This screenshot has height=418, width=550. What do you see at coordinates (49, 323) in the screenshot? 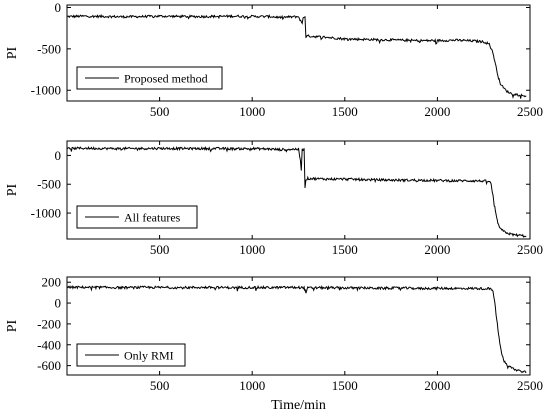
I see `y-tick-label: -200` at bounding box center [49, 323].